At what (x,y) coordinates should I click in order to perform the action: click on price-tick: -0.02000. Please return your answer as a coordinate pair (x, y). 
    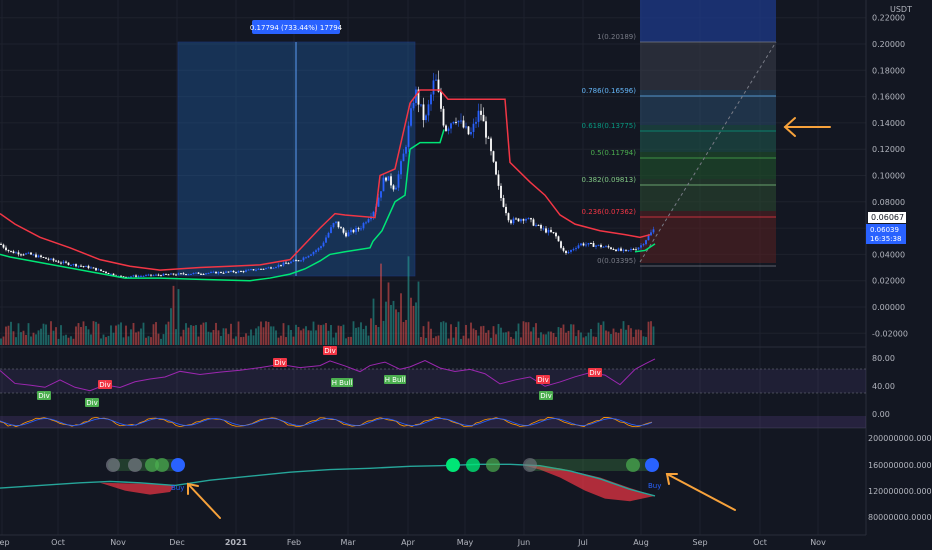
    Looking at the image, I should click on (890, 333).